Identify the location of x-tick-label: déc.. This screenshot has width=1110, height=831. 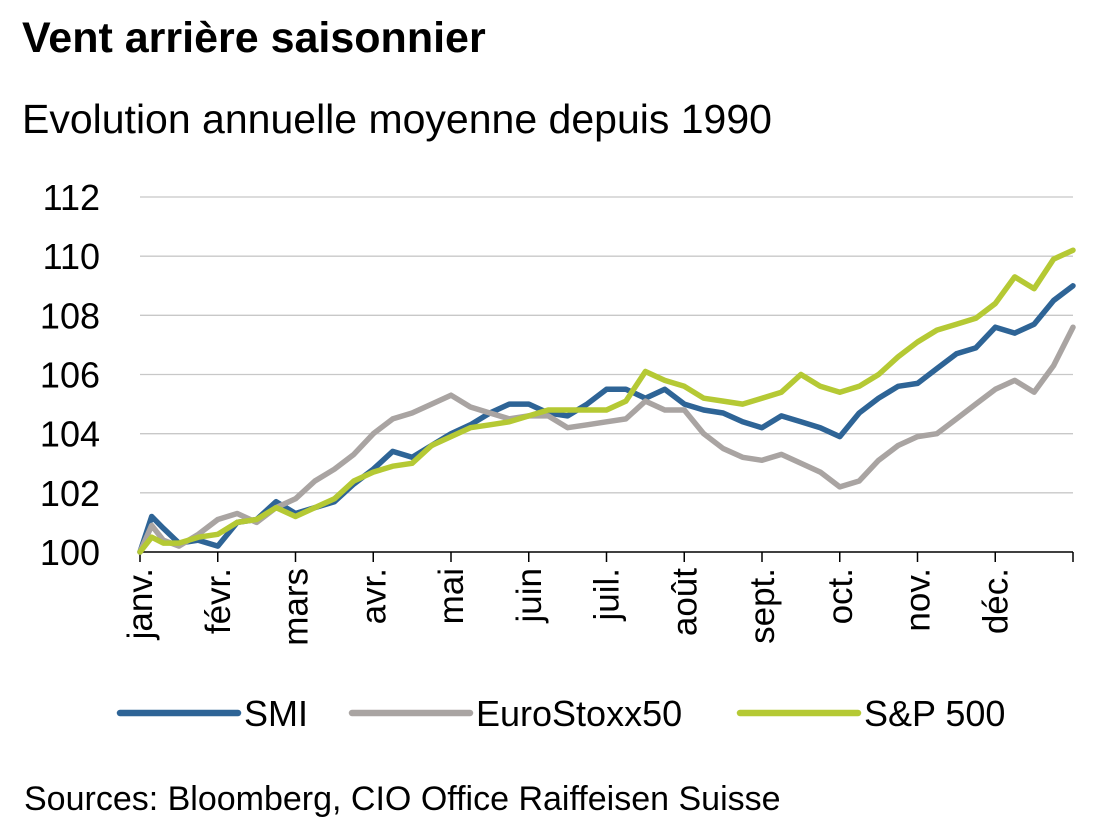
(995, 601).